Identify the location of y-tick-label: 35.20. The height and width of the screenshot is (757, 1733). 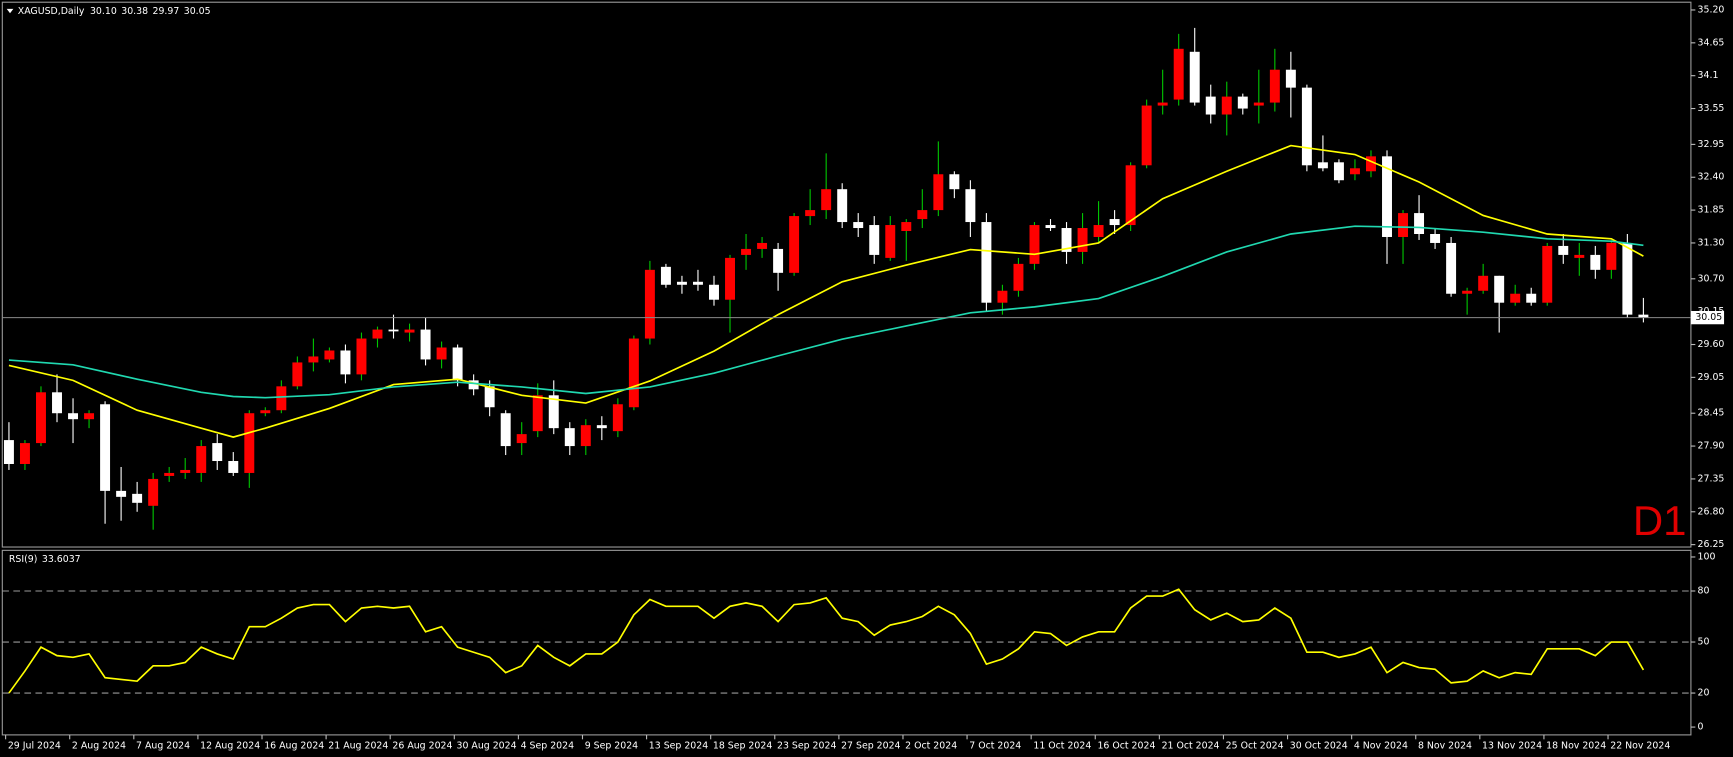
(1711, 9).